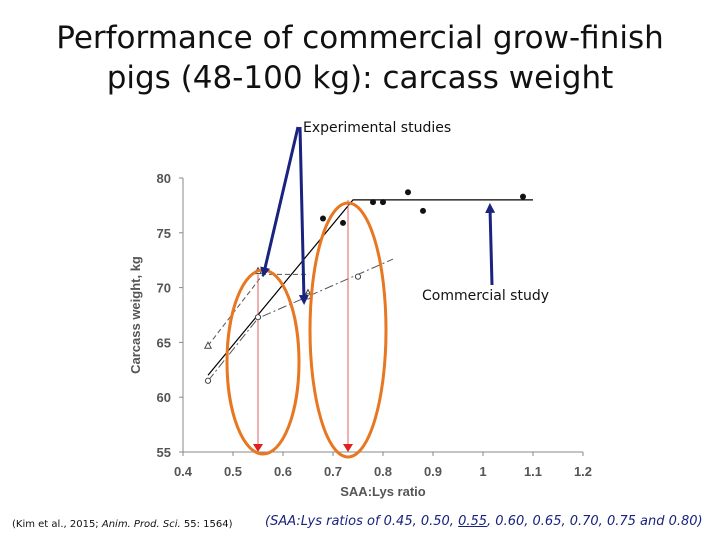 The width and height of the screenshot is (720, 540). I want to click on x-tick-label: 1.1, so click(533, 471).